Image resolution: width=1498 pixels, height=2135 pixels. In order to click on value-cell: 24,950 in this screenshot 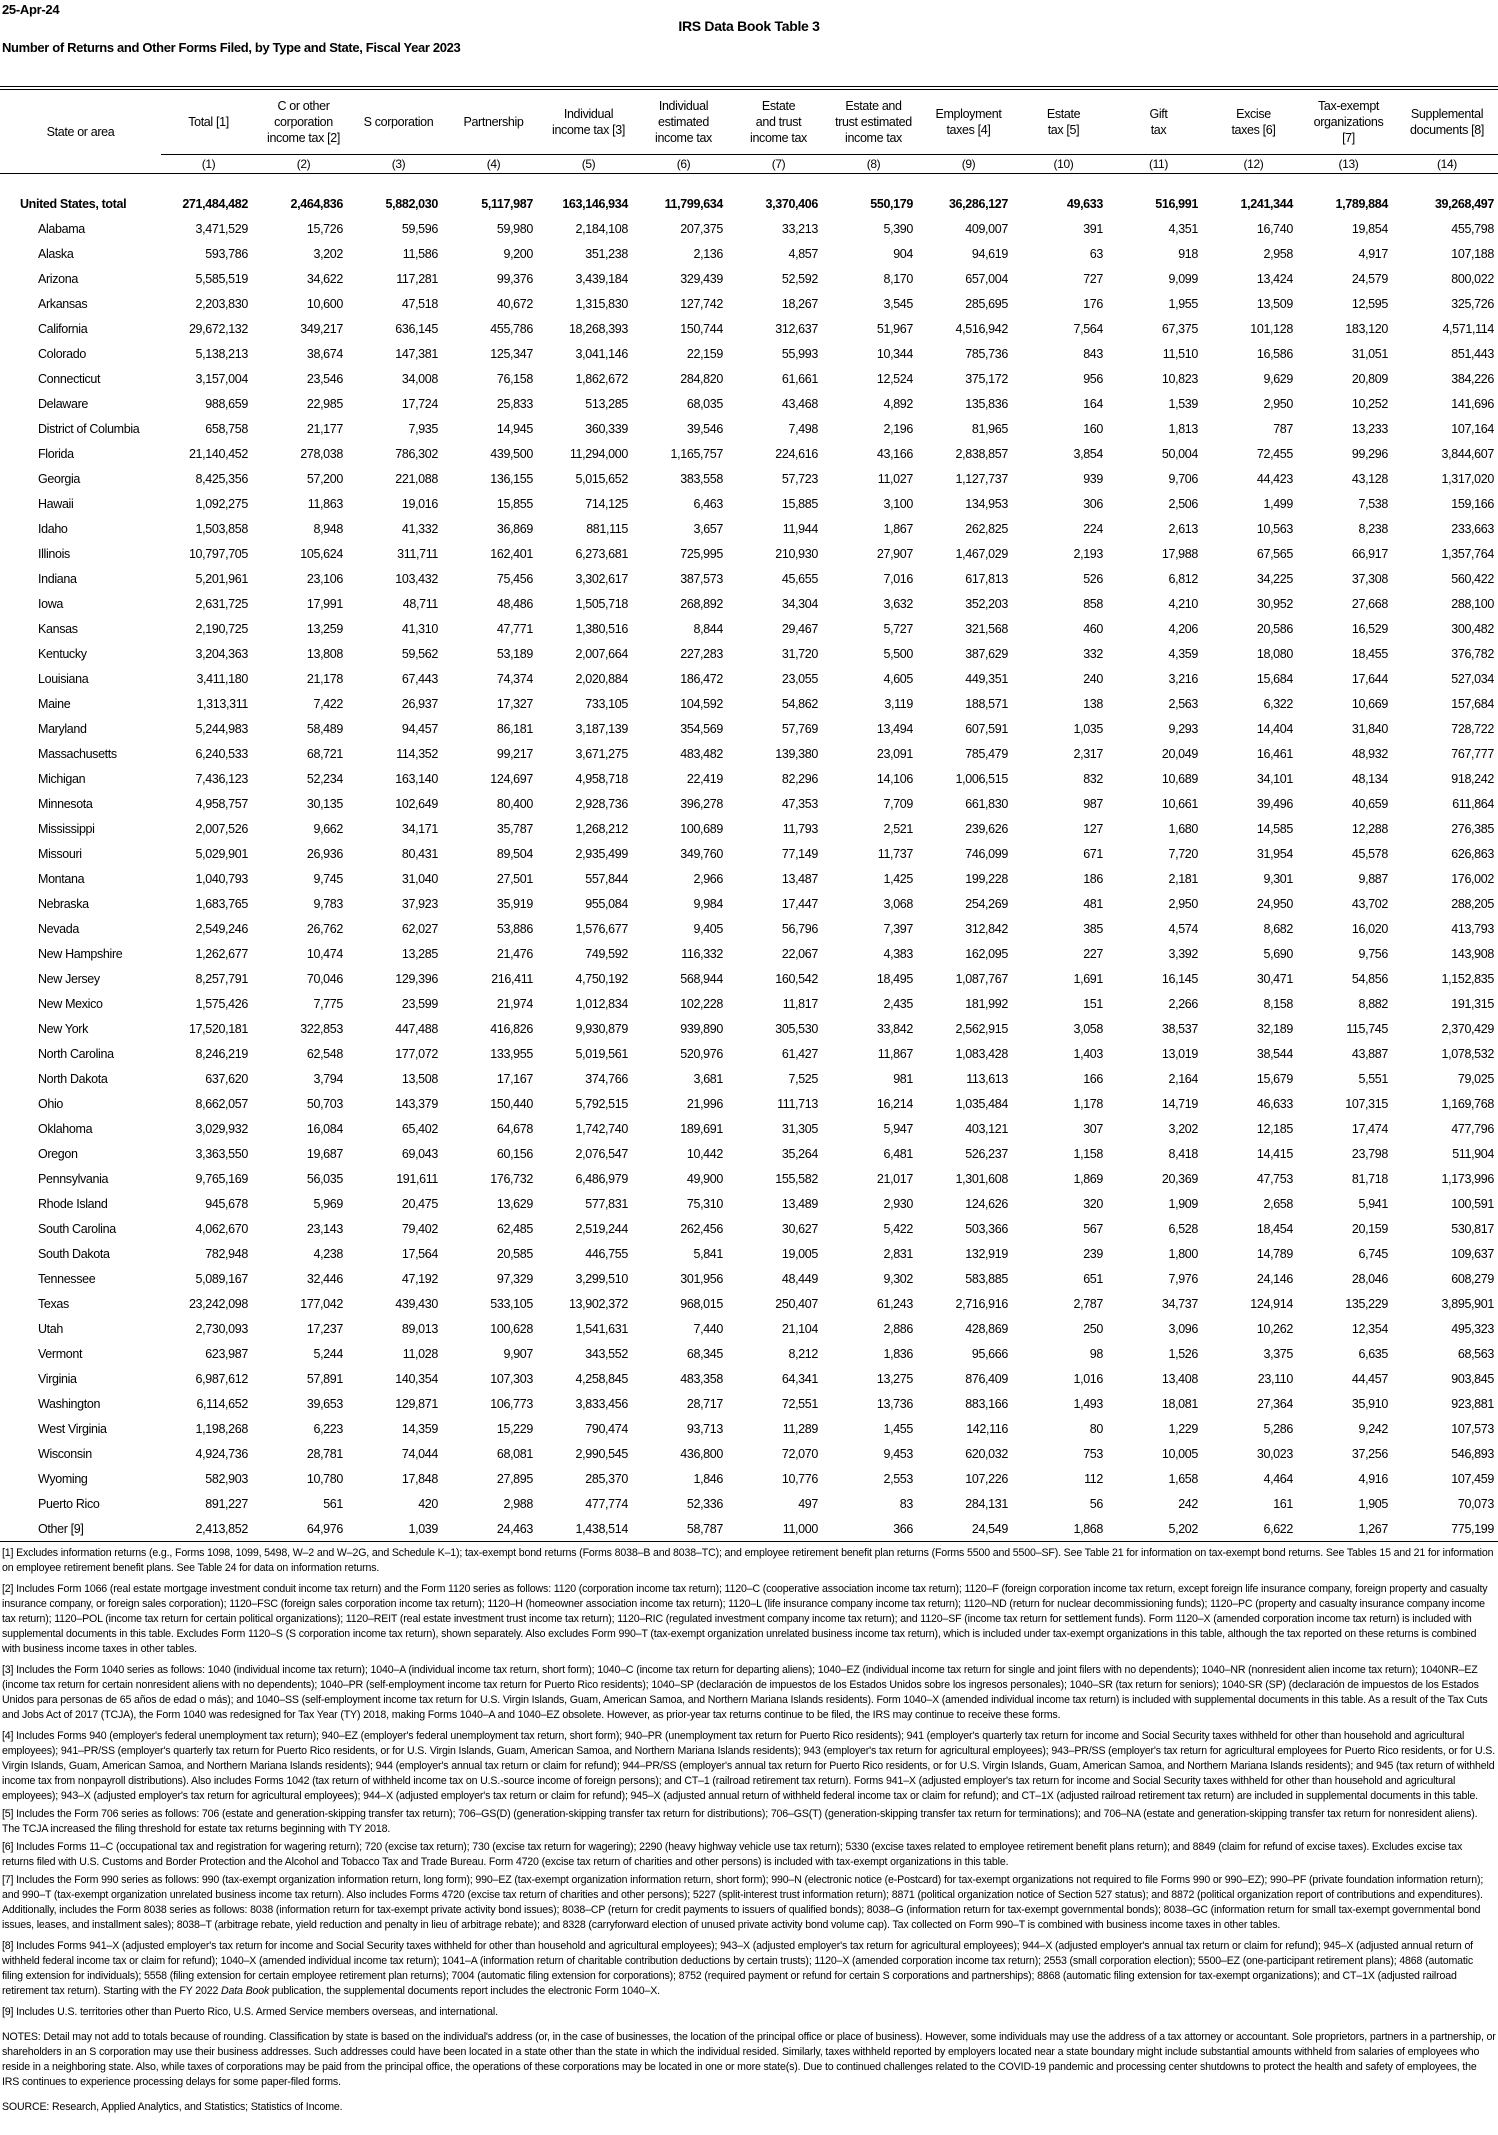, I will do `click(1274, 903)`.